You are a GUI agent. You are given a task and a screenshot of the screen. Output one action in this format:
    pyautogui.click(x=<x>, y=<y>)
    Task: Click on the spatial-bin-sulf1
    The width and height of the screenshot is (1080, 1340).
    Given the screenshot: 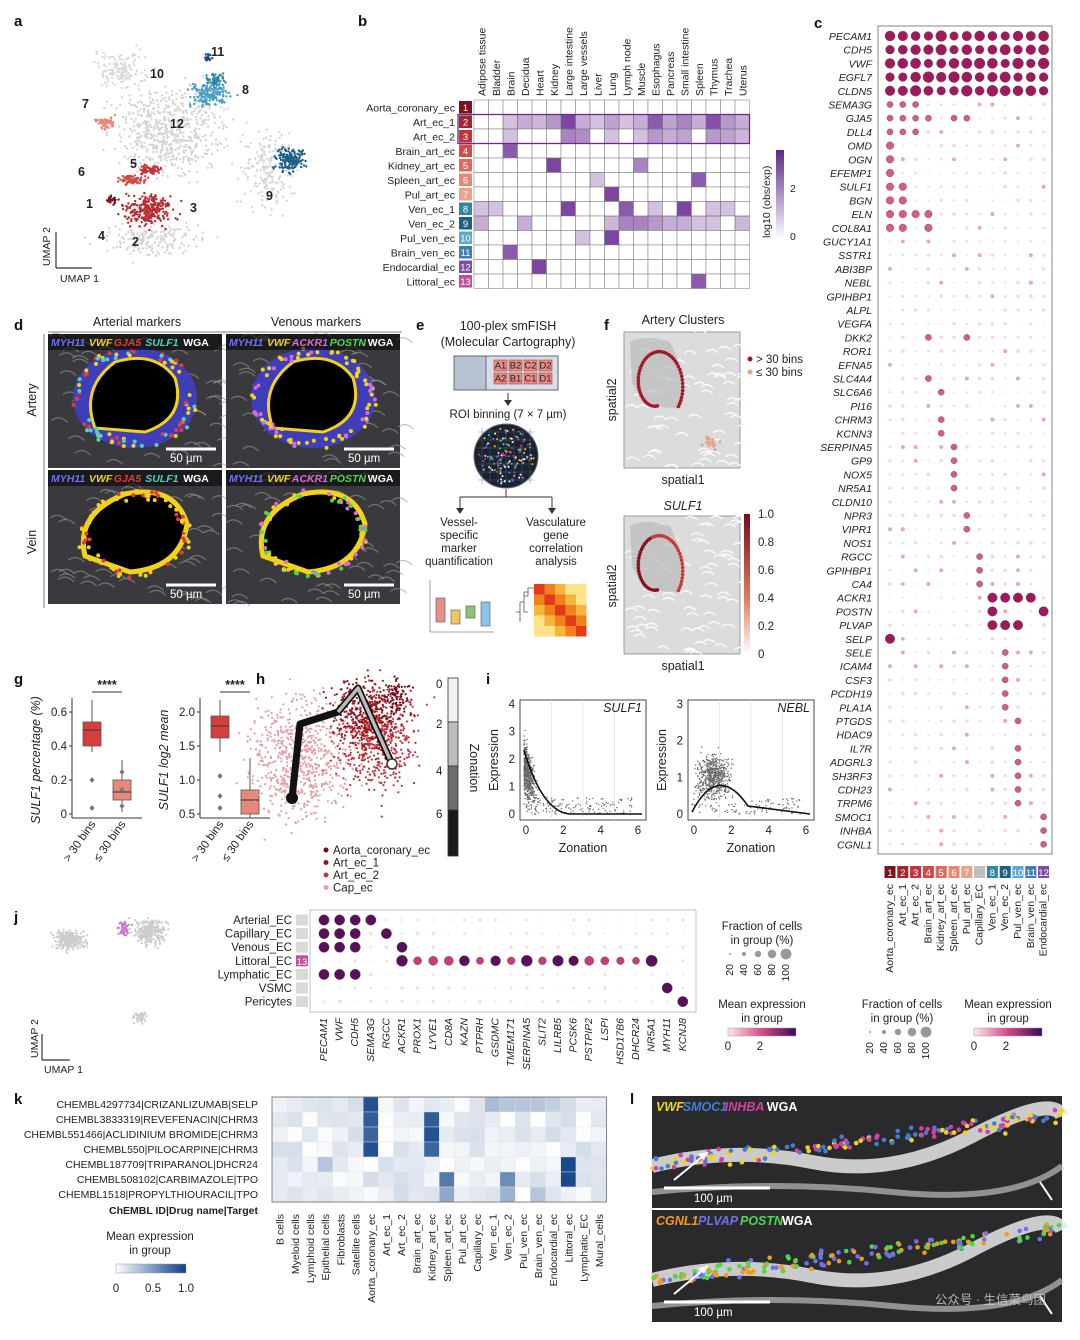 What is the action you would take?
    pyautogui.click(x=638, y=571)
    